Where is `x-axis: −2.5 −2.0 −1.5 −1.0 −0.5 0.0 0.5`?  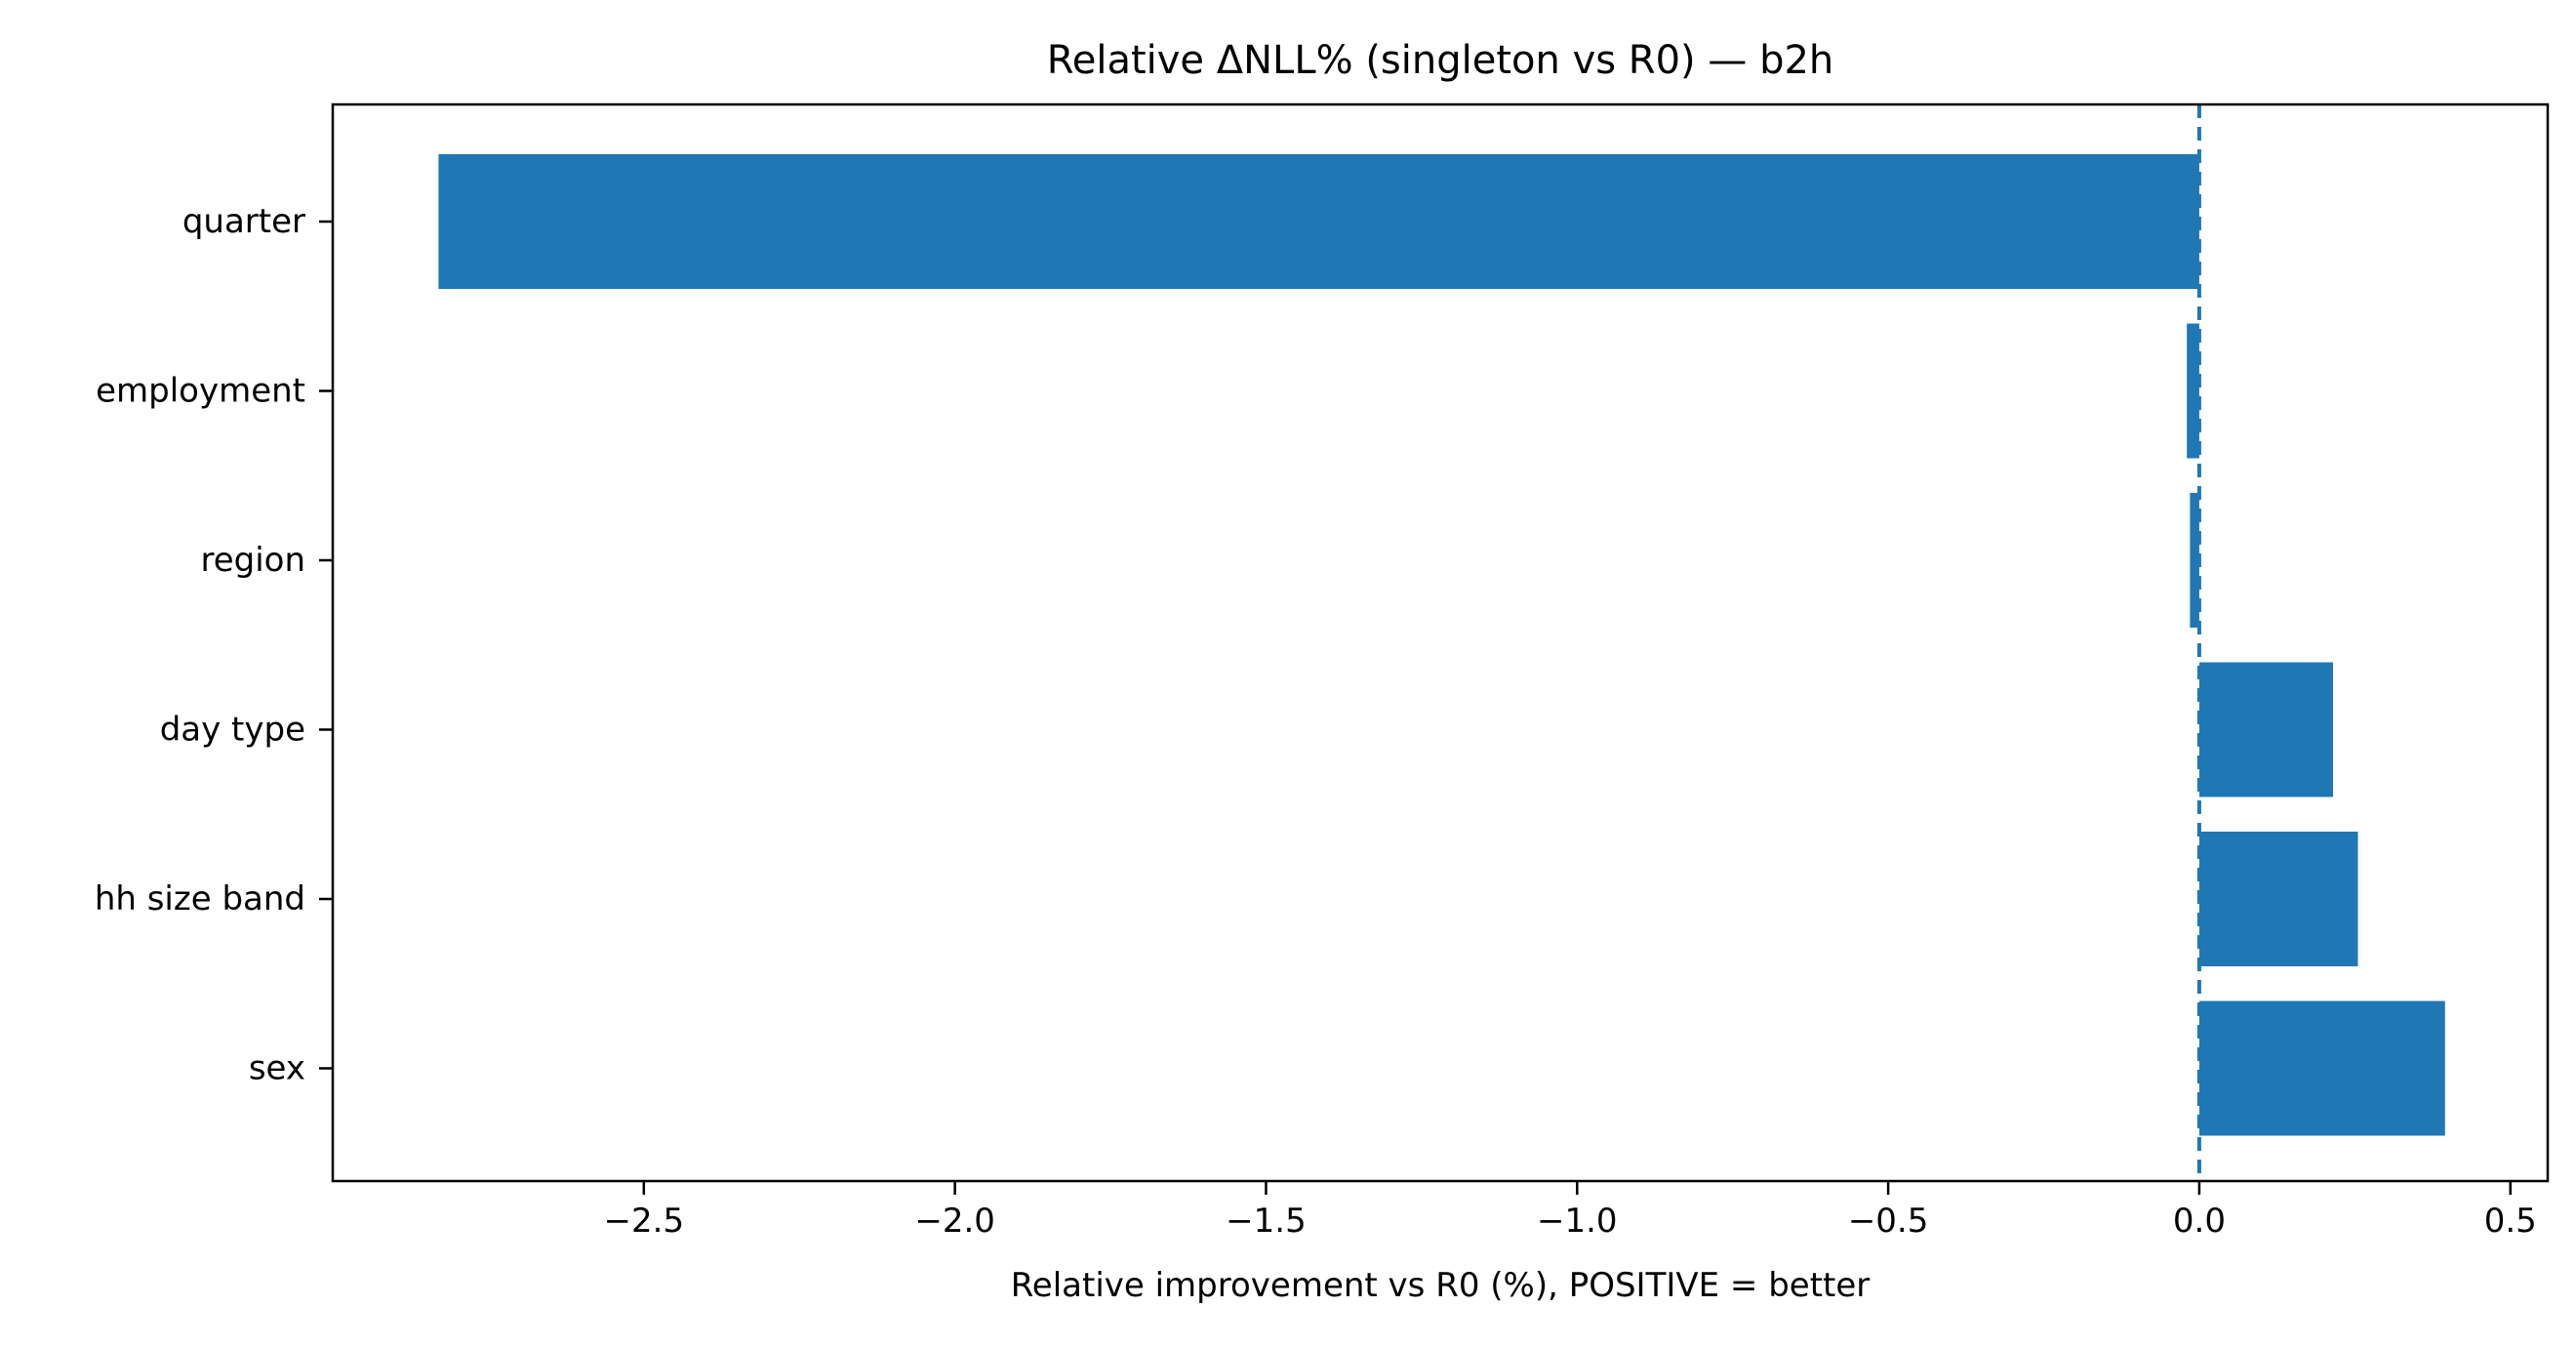
x-axis: −2.5 −2.0 −1.5 −1.0 −0.5 0.0 0.5 is located at coordinates (1570, 1211).